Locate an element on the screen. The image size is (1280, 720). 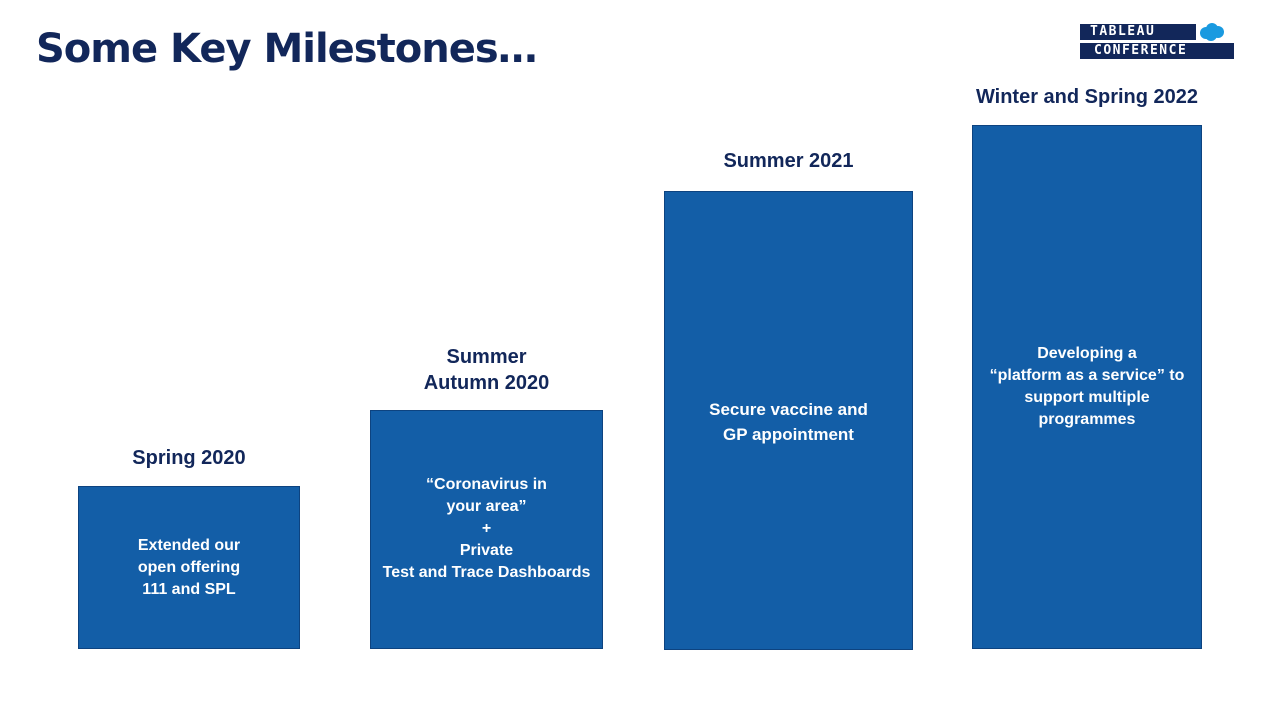
milestone-box: Secure vaccine and GP appointment is located at coordinates (788, 420).